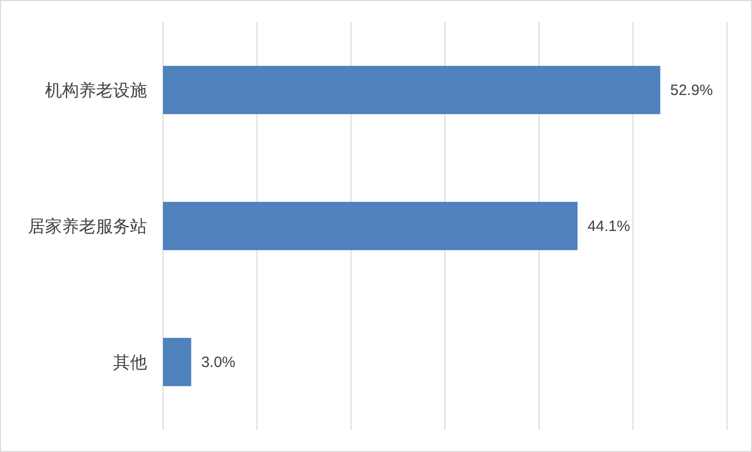 The image size is (752, 452). What do you see at coordinates (87, 226) in the screenshot?
I see `y-tick-label: 居家养老服务站` at bounding box center [87, 226].